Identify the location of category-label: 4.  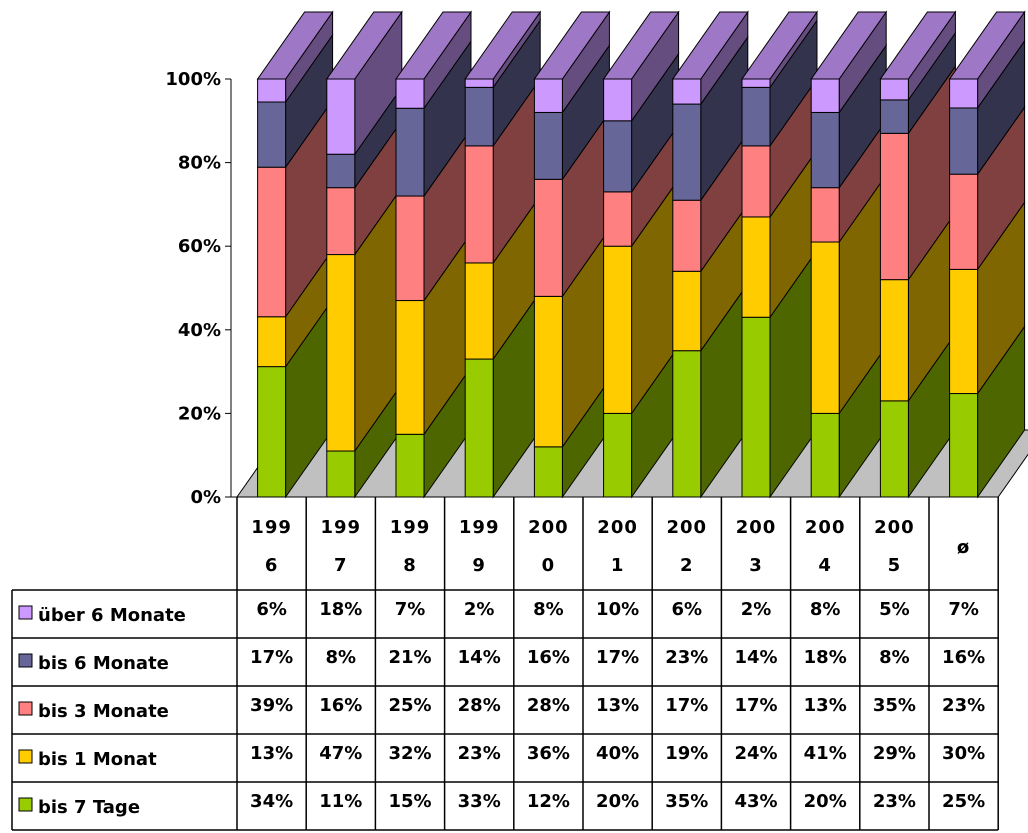
(825, 565).